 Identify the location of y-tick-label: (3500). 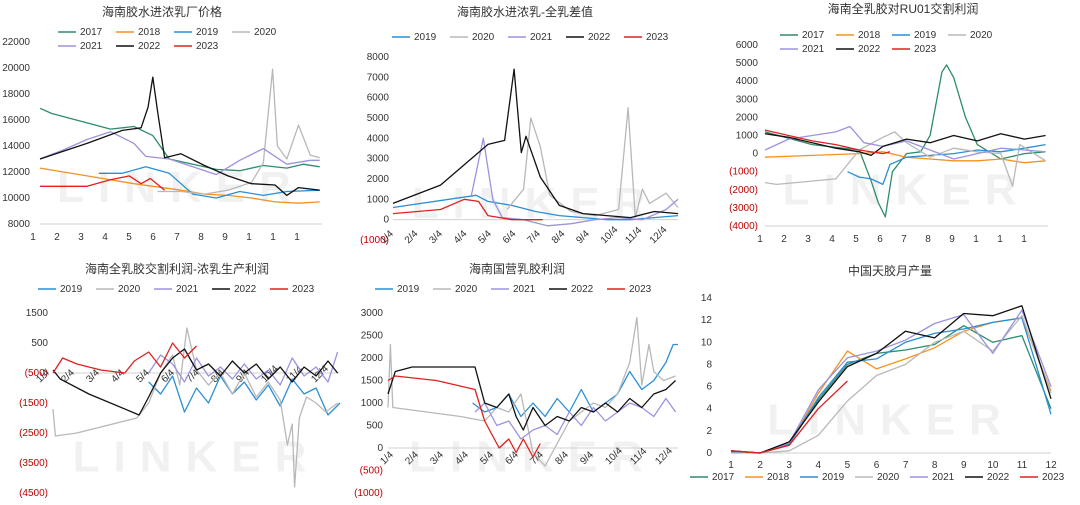
(33, 463).